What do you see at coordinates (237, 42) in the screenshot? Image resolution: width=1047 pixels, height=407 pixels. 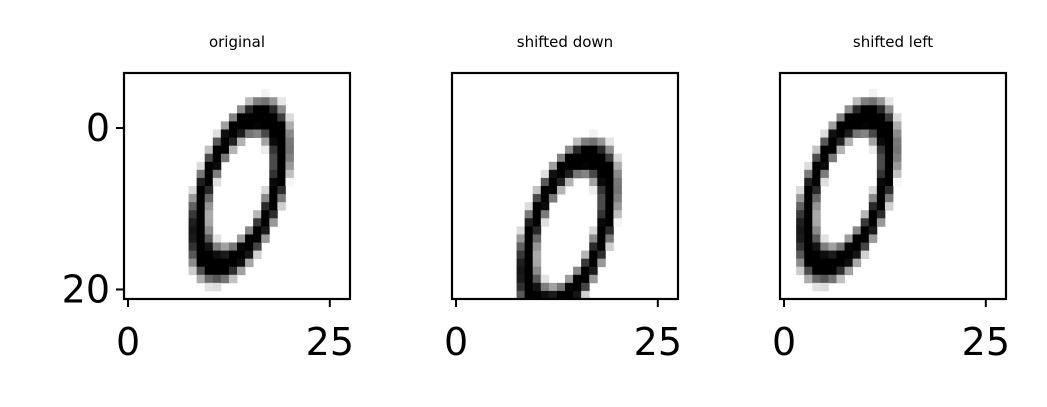 I see `panel-title: original` at bounding box center [237, 42].